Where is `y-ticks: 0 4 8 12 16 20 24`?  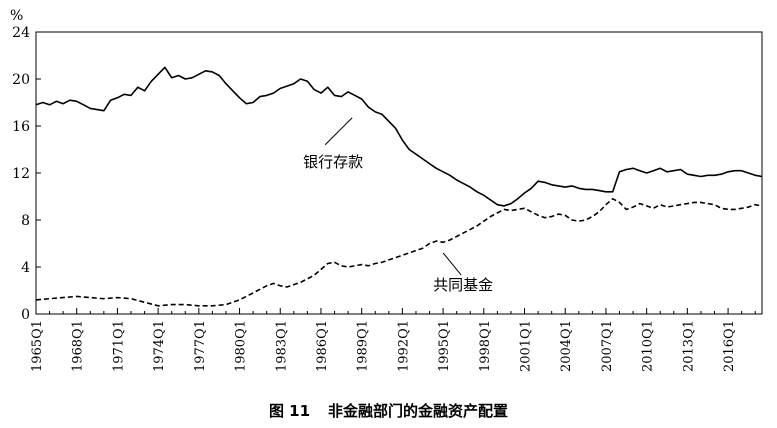 y-ticks: 0 4 8 12 16 20 24 is located at coordinates (26, 174).